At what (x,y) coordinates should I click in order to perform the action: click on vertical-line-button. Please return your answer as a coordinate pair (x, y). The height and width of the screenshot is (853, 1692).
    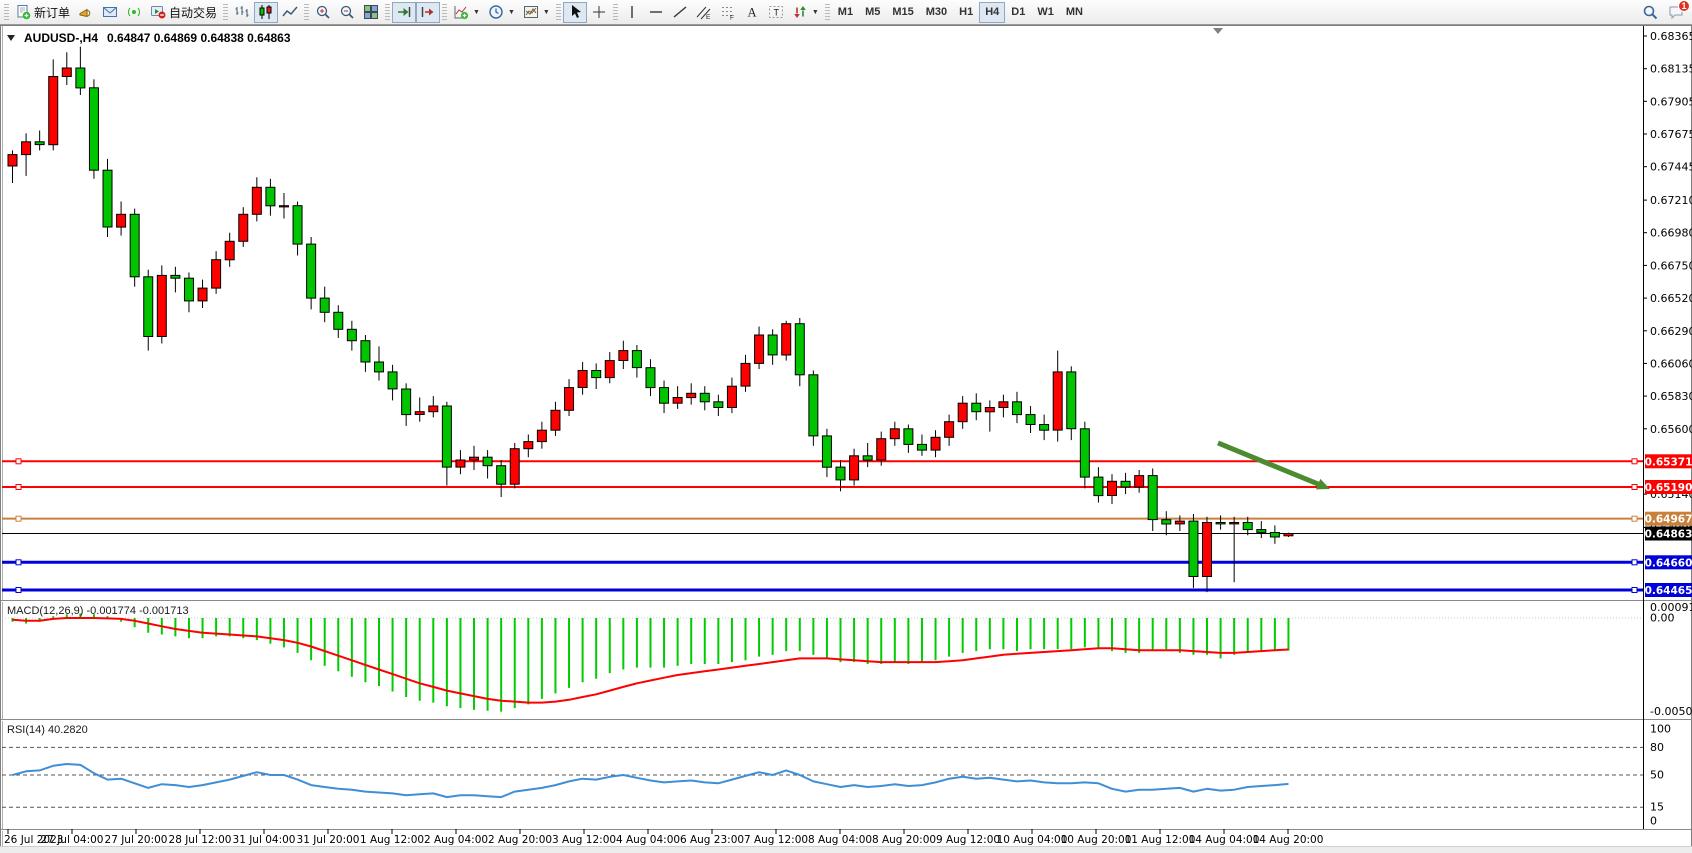
    Looking at the image, I should click on (632, 12).